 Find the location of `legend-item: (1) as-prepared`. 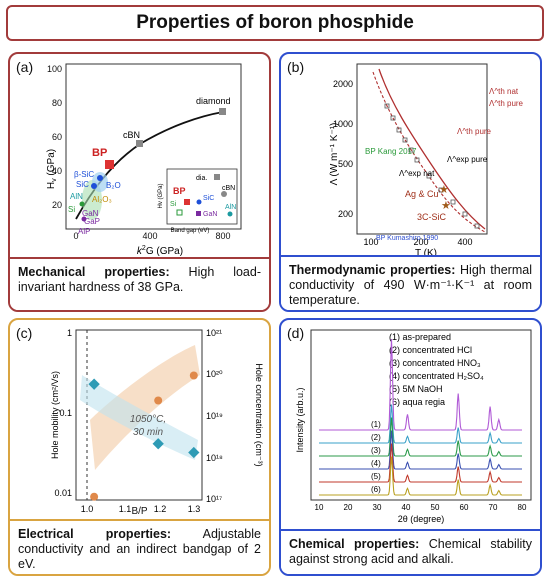

legend-item: (1) as-prepared is located at coordinates (420, 337).